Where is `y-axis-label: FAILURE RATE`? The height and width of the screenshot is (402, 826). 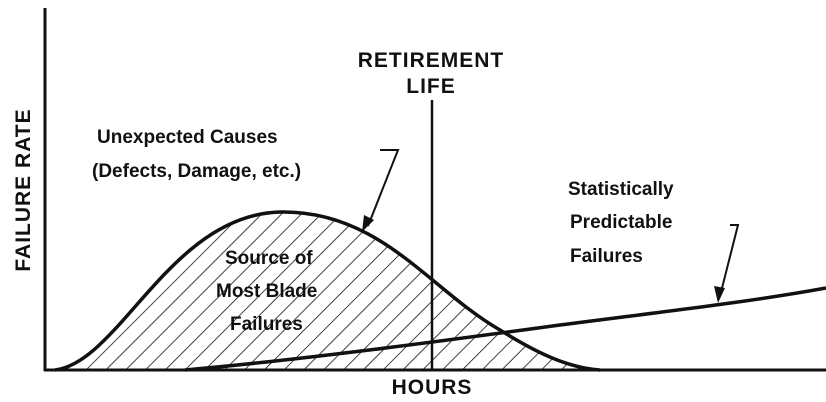
y-axis-label: FAILURE RATE is located at coordinates (23, 189).